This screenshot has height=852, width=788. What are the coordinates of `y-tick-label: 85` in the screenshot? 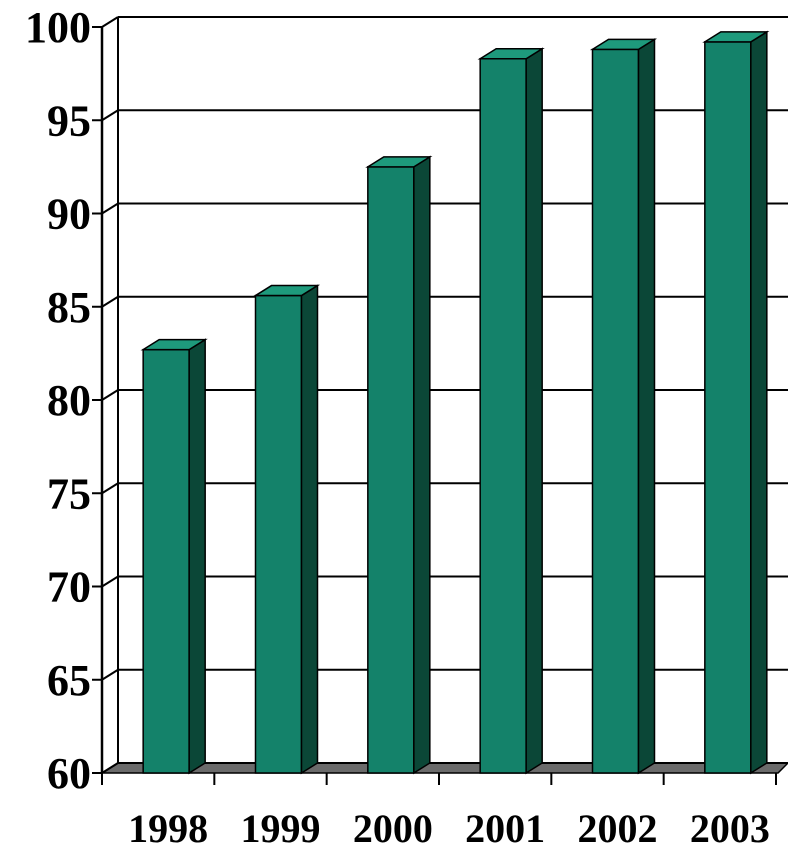 It's located at (69, 307).